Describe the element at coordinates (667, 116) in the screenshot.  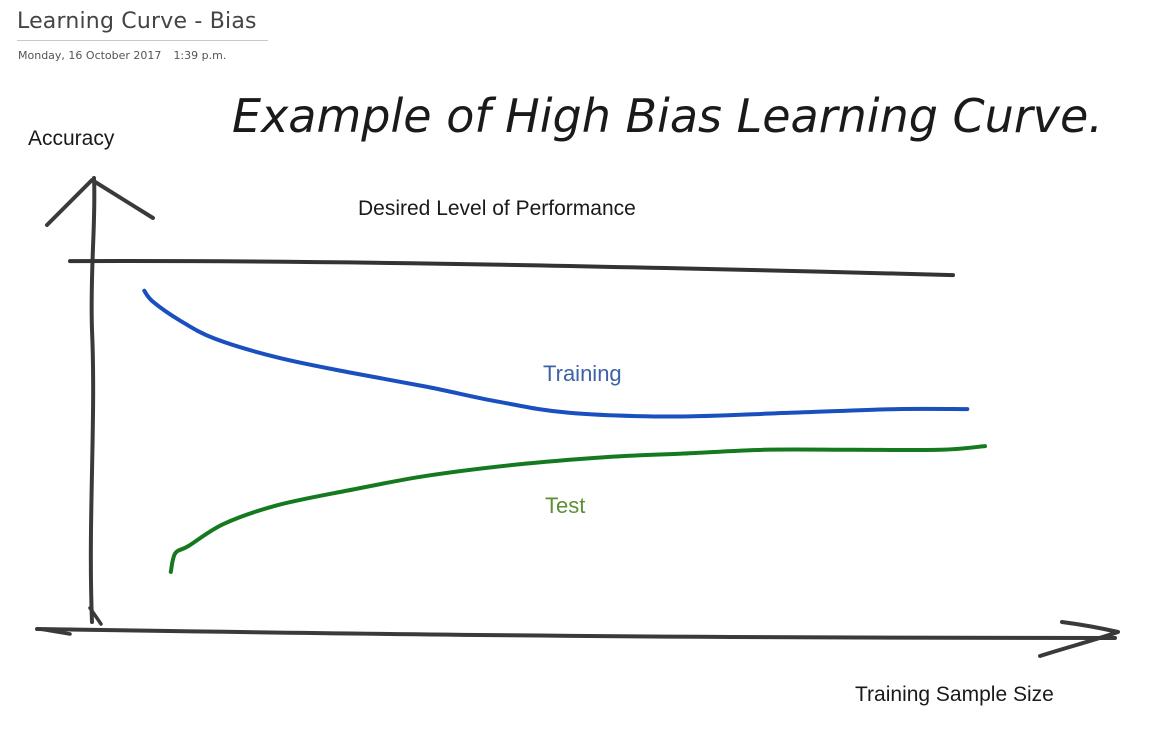
I see `chart-title: Example of High Bias Learning Curve.` at that location.